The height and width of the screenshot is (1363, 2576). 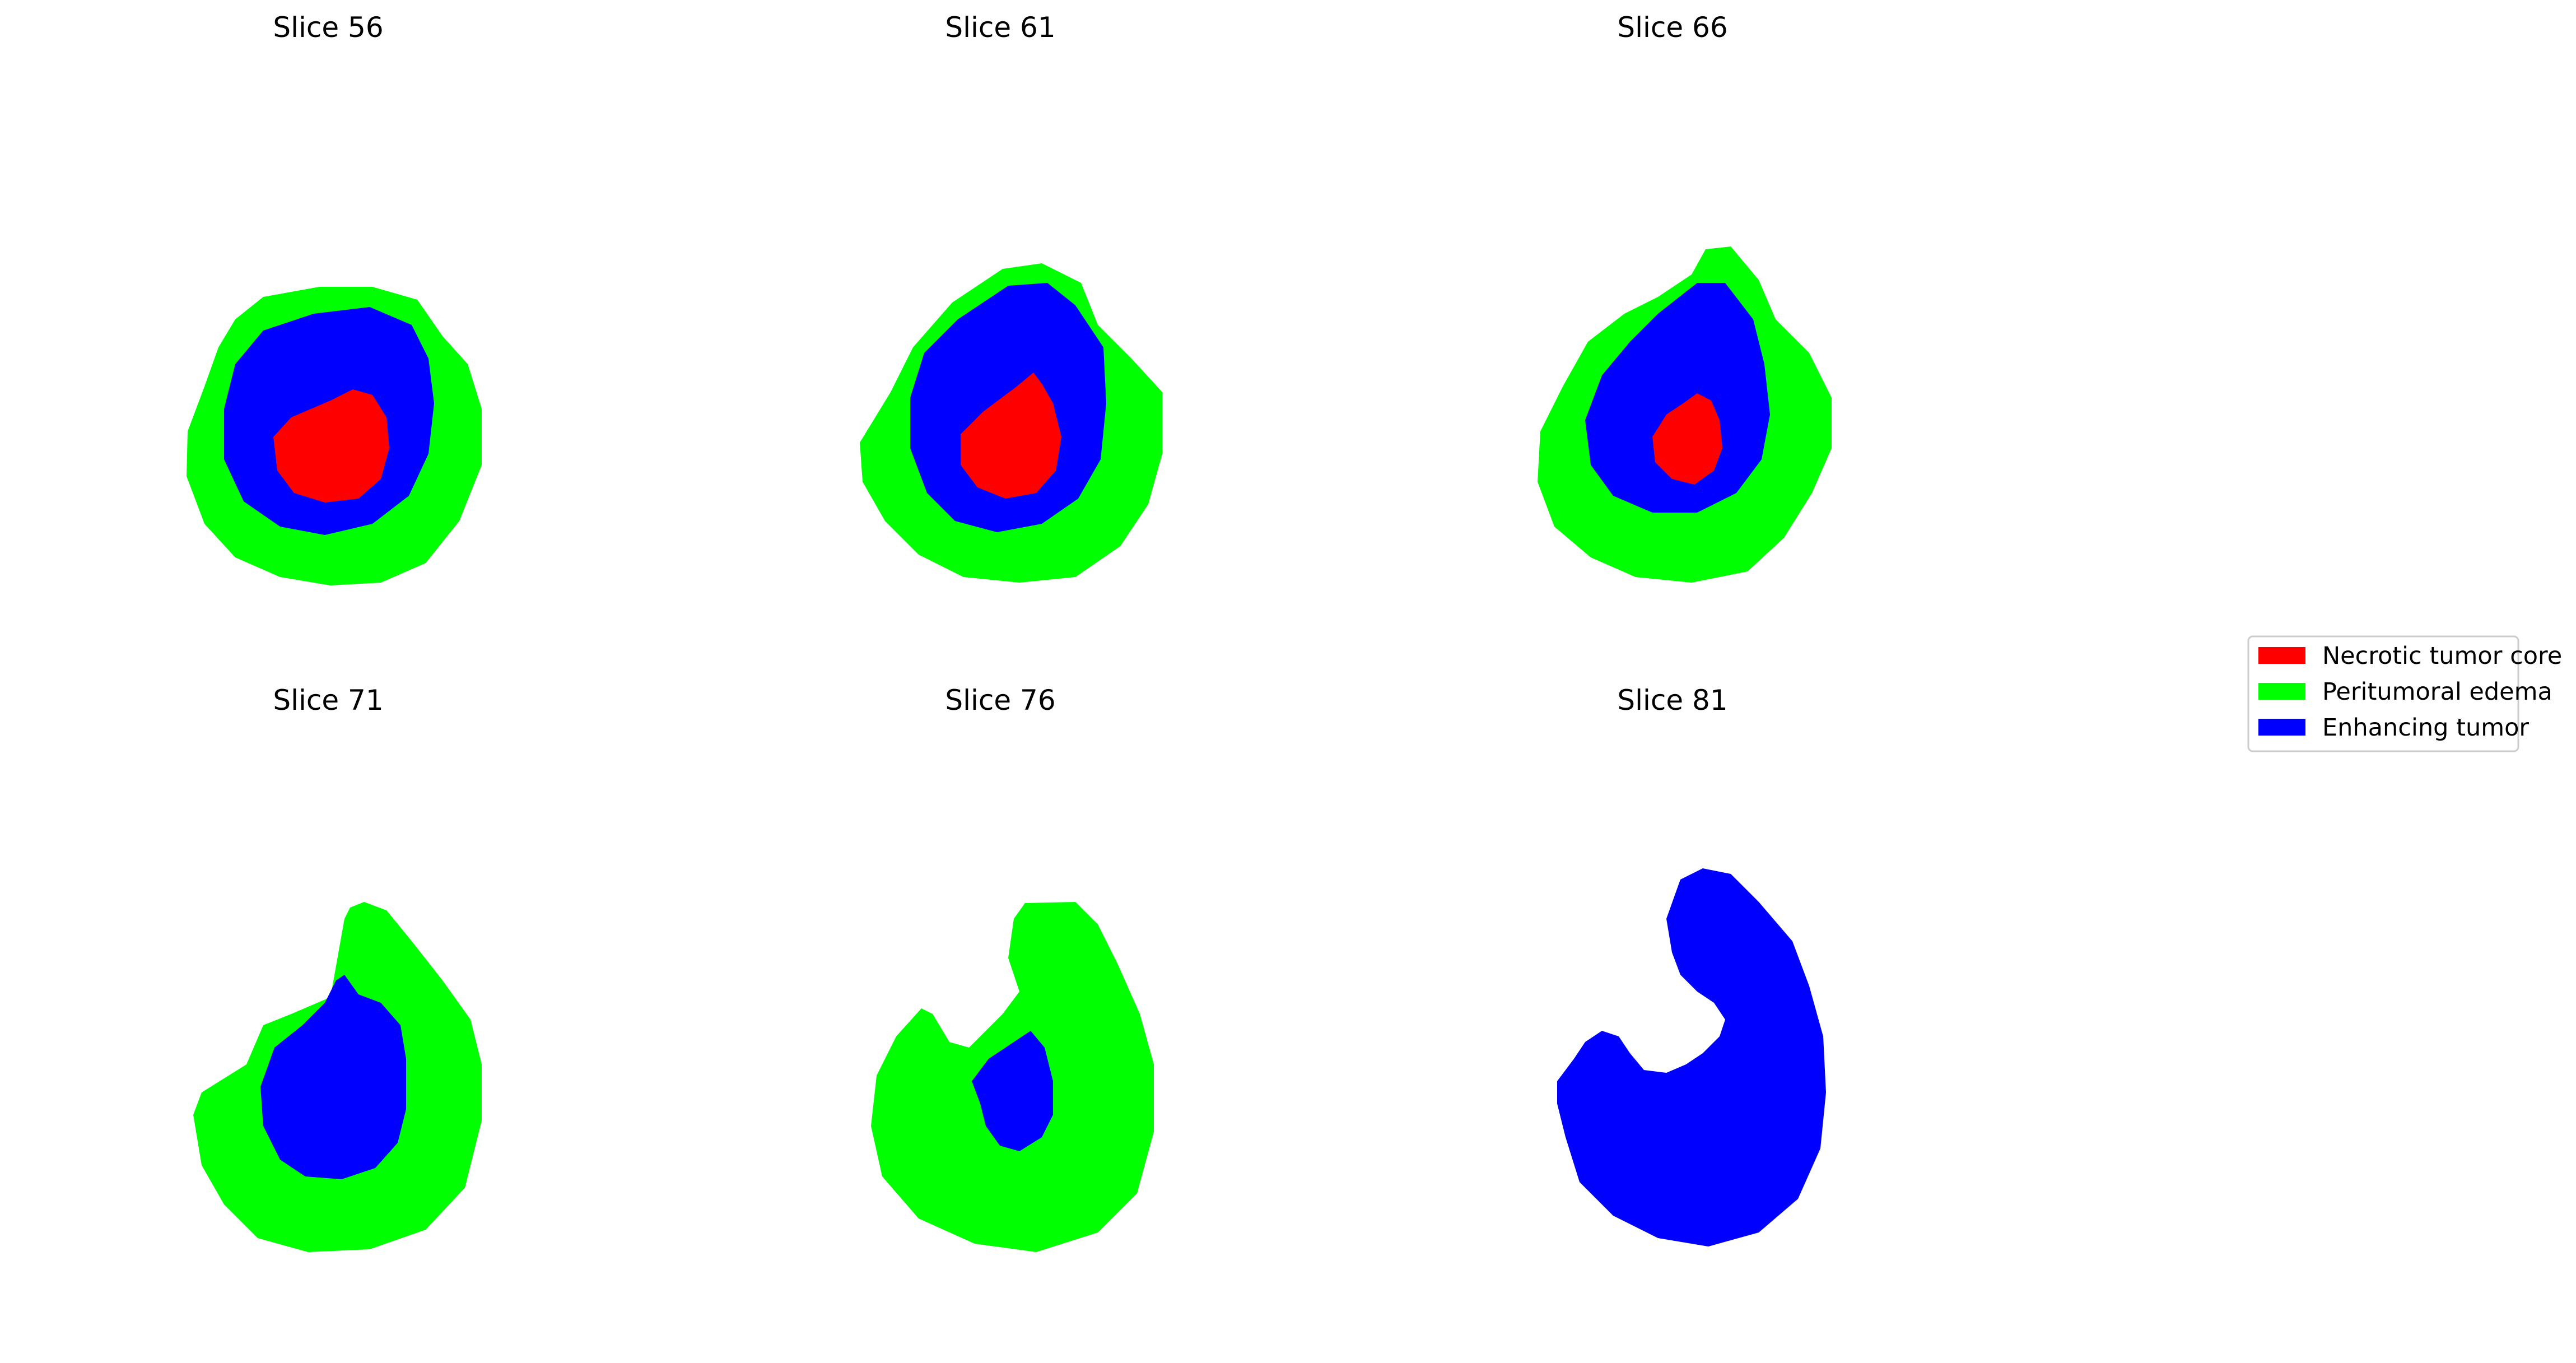 I want to click on panel-slice-81: Slice 81, so click(x=1691, y=965).